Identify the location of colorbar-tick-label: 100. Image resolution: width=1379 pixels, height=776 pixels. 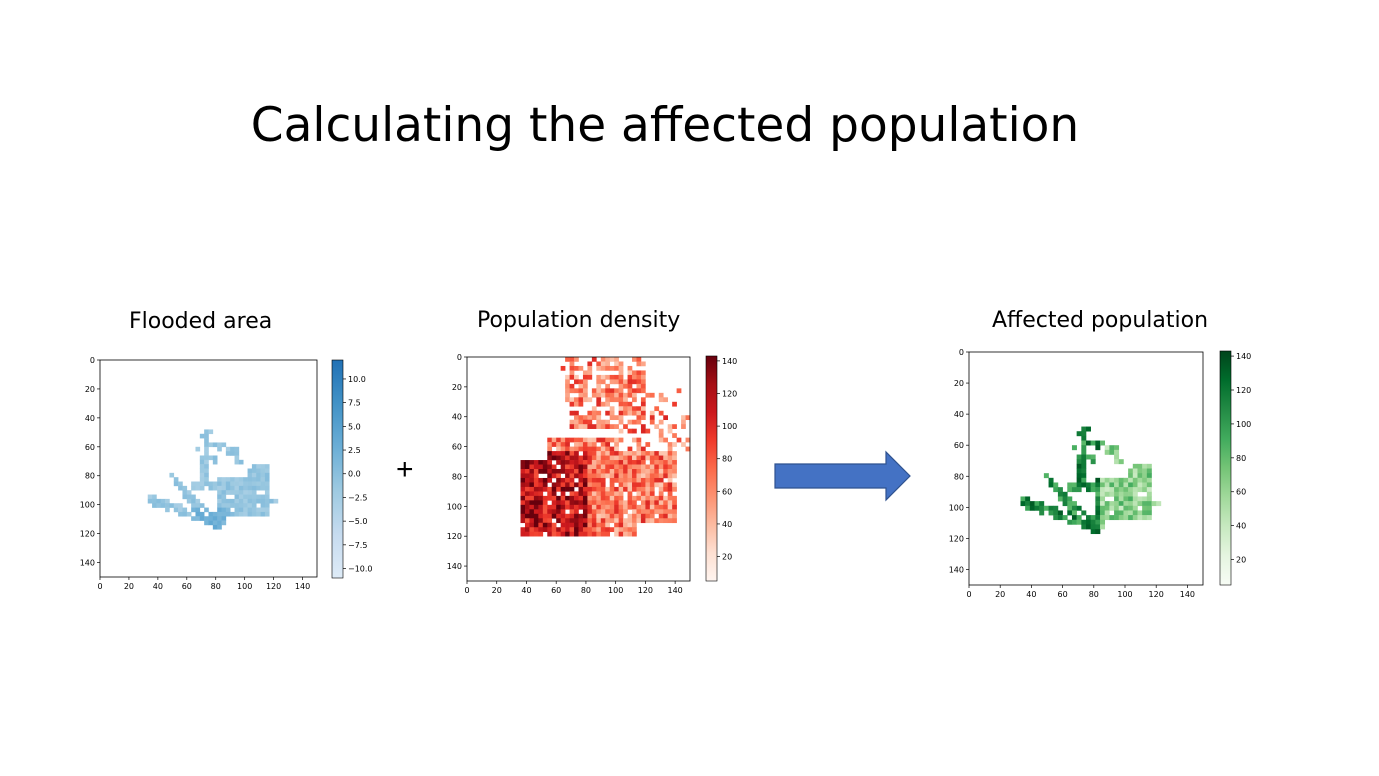
(1243, 424).